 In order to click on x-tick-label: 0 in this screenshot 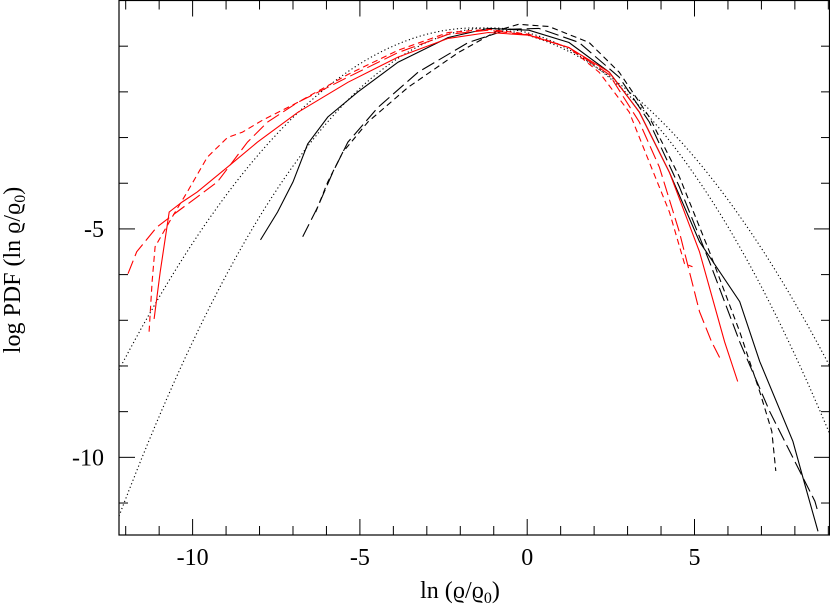, I will do `click(527, 558)`.